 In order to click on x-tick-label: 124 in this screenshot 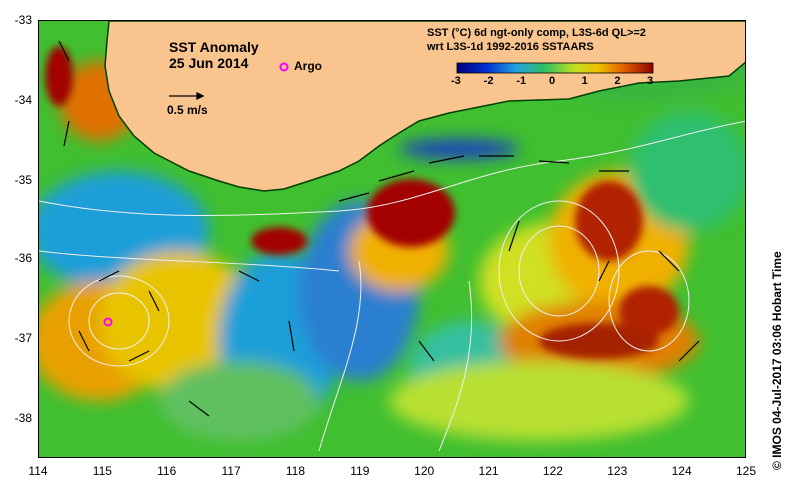, I will do `click(681, 471)`.